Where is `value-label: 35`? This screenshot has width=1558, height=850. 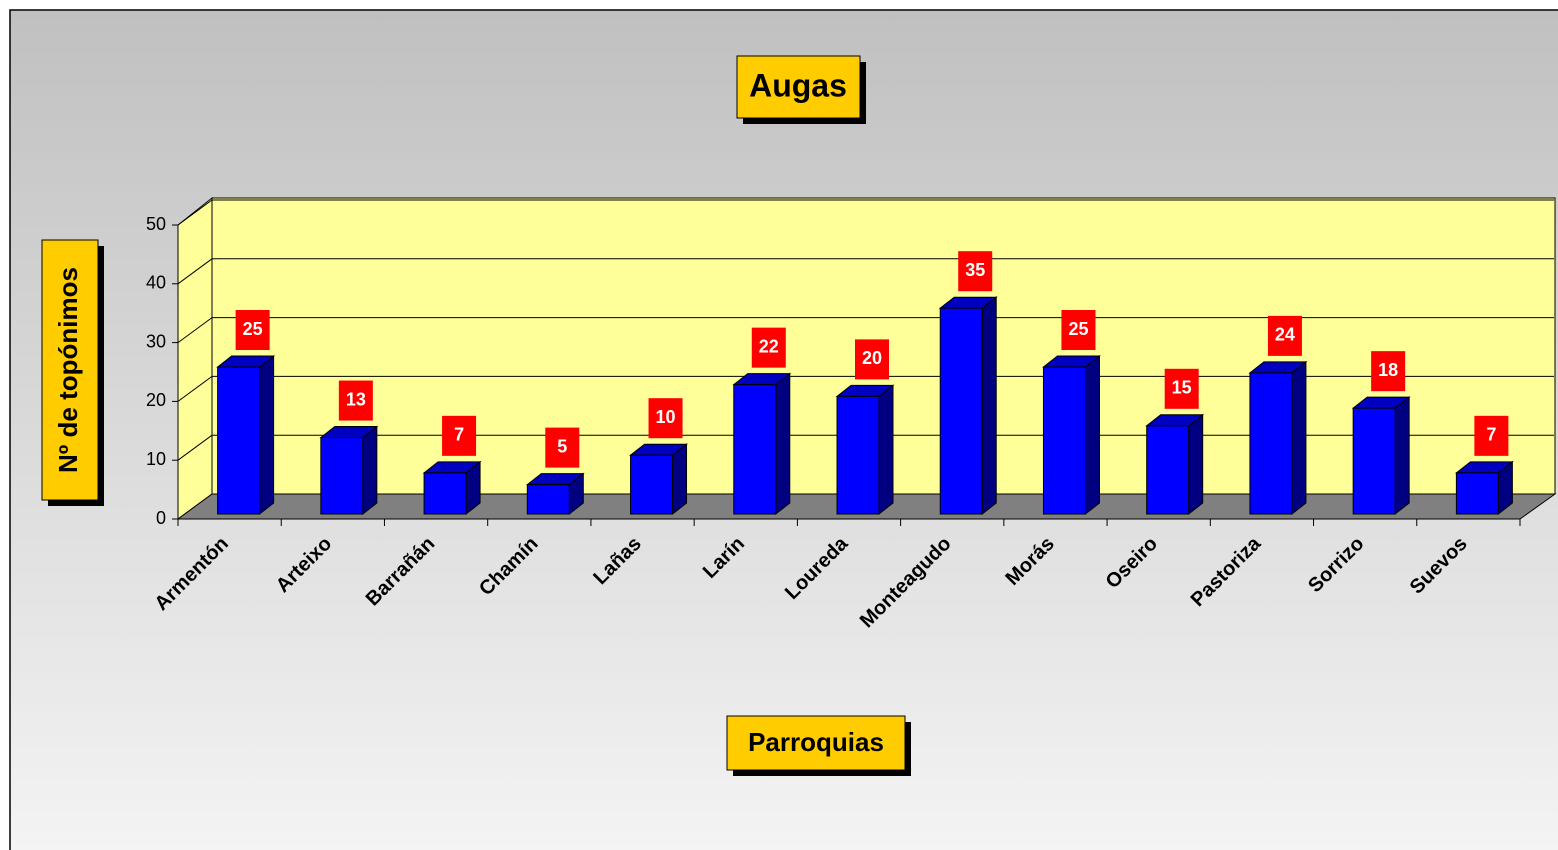
value-label: 35 is located at coordinates (975, 270).